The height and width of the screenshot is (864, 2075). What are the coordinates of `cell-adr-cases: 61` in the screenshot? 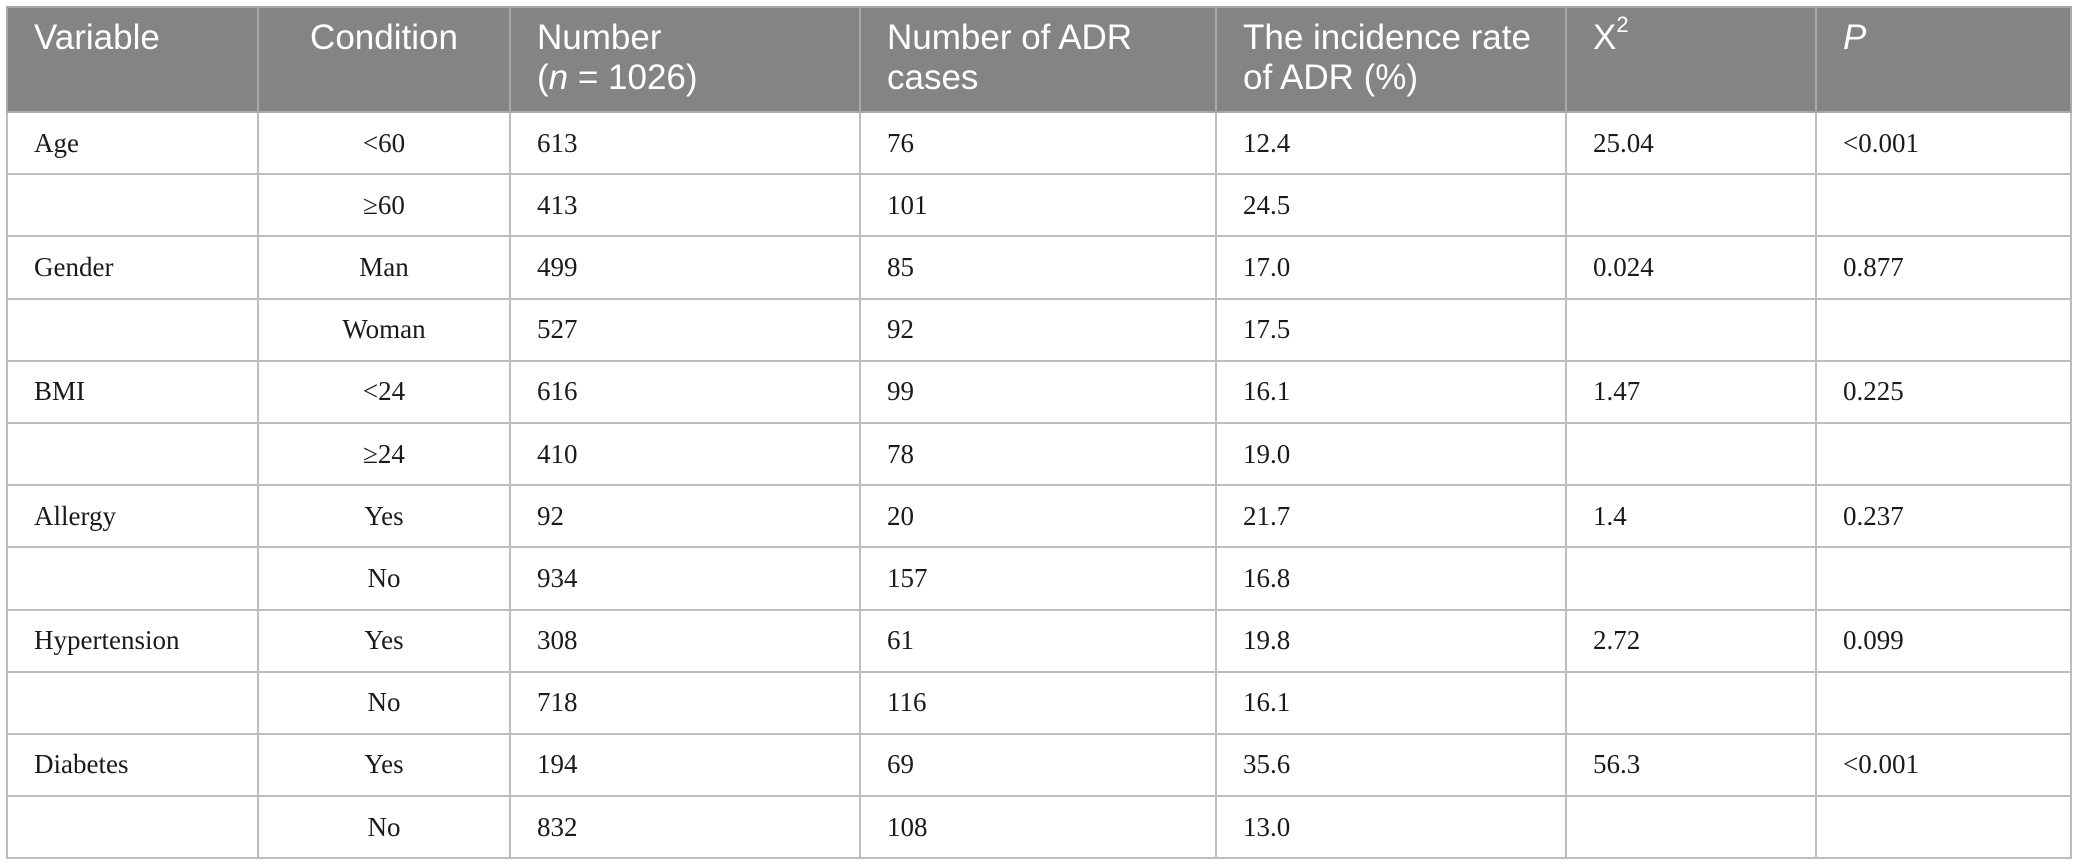 It's located at (1038, 640).